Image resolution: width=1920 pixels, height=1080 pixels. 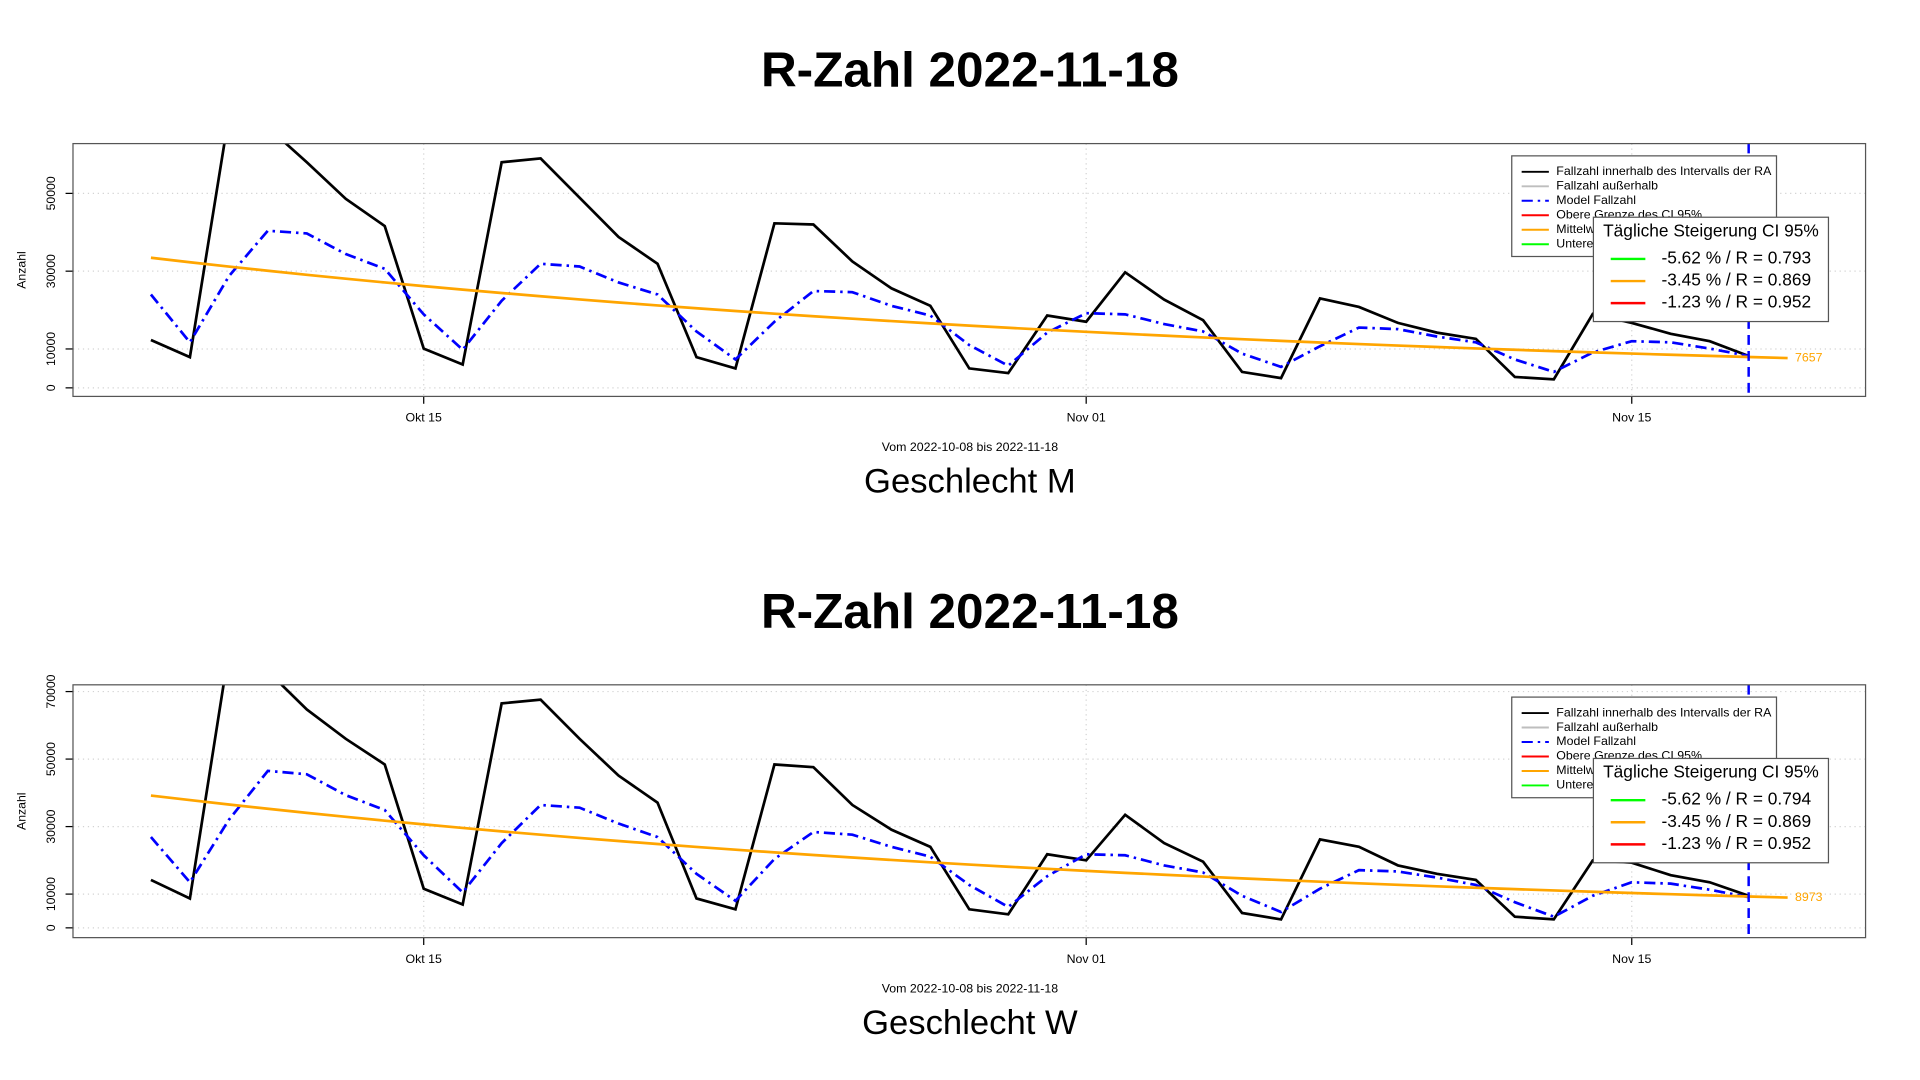 What do you see at coordinates (1809, 897) in the screenshot?
I see `end-label: 8973` at bounding box center [1809, 897].